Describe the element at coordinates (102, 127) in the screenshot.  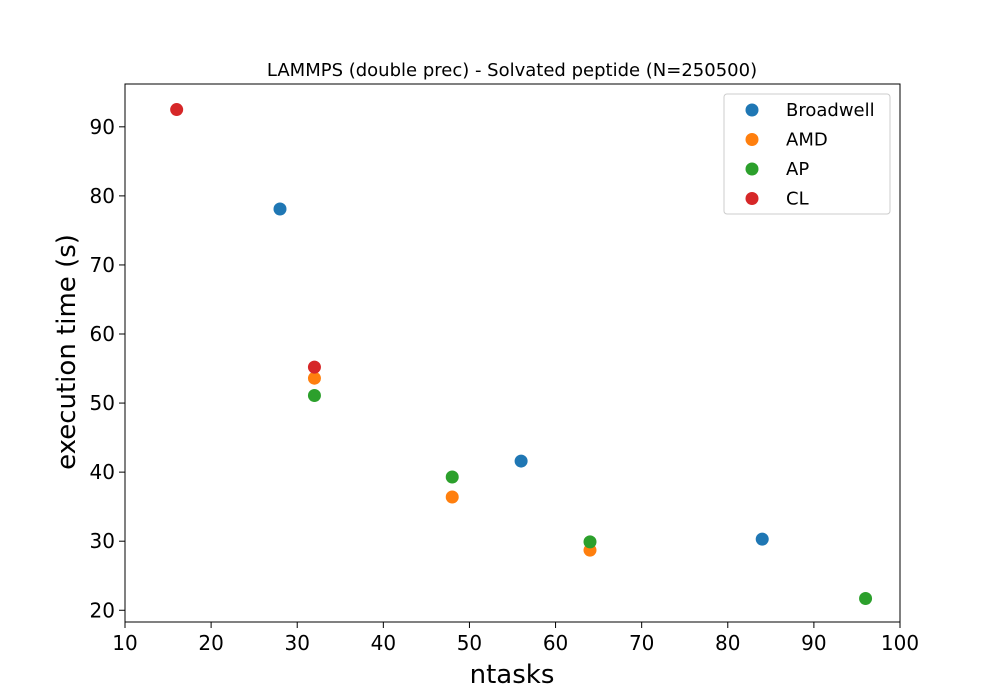
I see `y-tick-label: 90` at that location.